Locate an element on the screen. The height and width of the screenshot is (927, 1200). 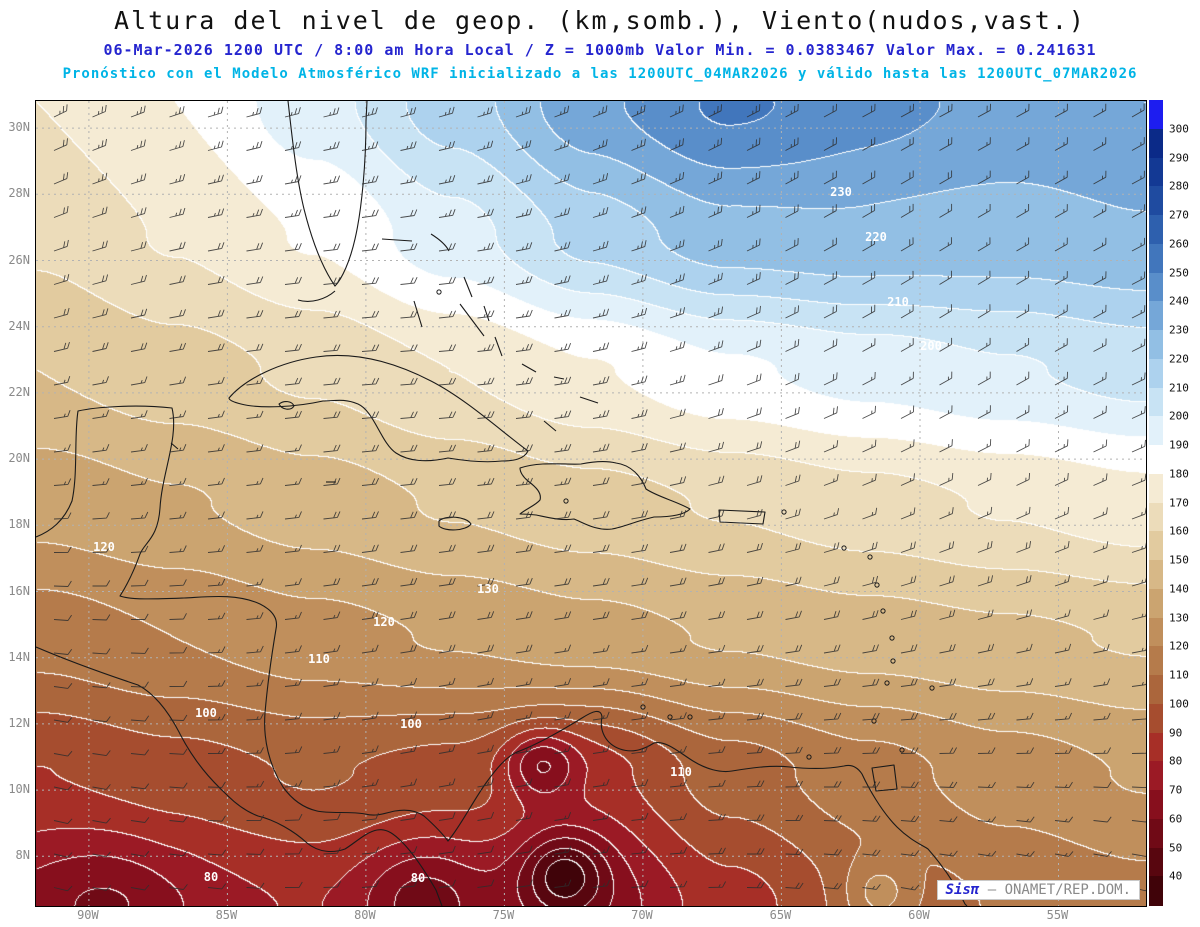
contour-label: 230 is located at coordinates (841, 192).